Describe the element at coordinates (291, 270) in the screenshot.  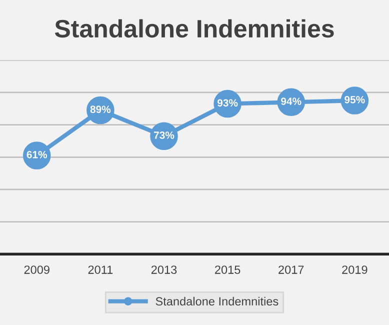
I see `x-tick-label: 2017` at that location.